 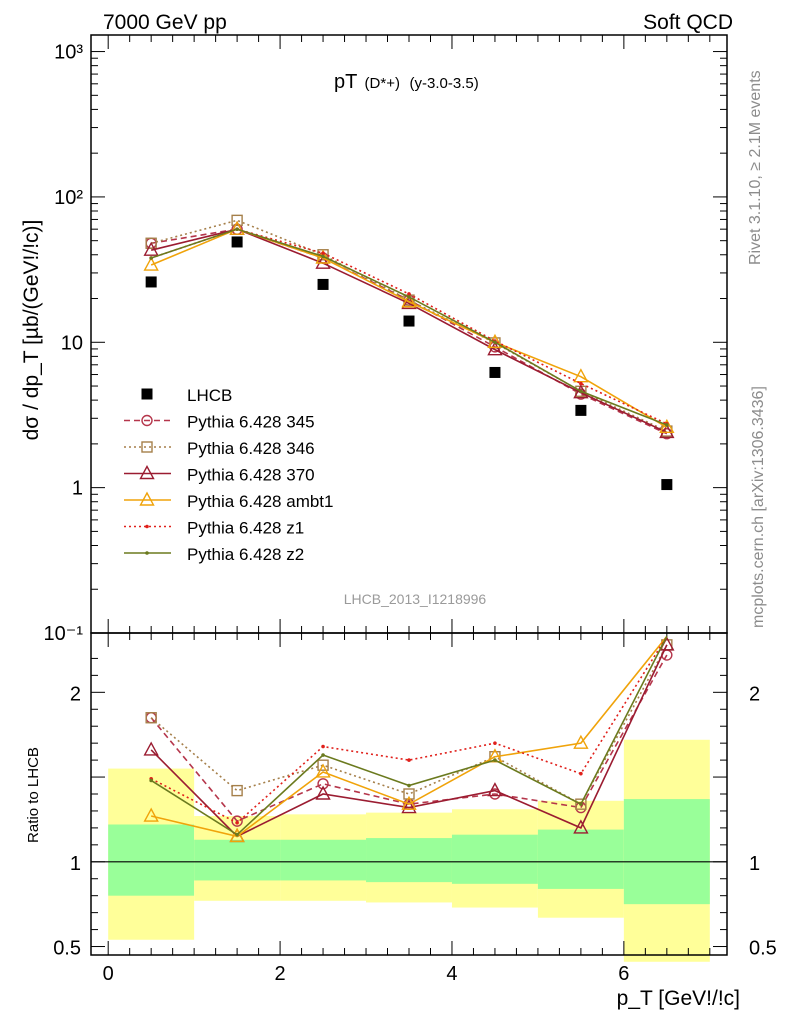 What do you see at coordinates (31, 330) in the screenshot?
I see `main-y-axis-label: dσ / dp_T [µb/(GeV!/!c)]` at bounding box center [31, 330].